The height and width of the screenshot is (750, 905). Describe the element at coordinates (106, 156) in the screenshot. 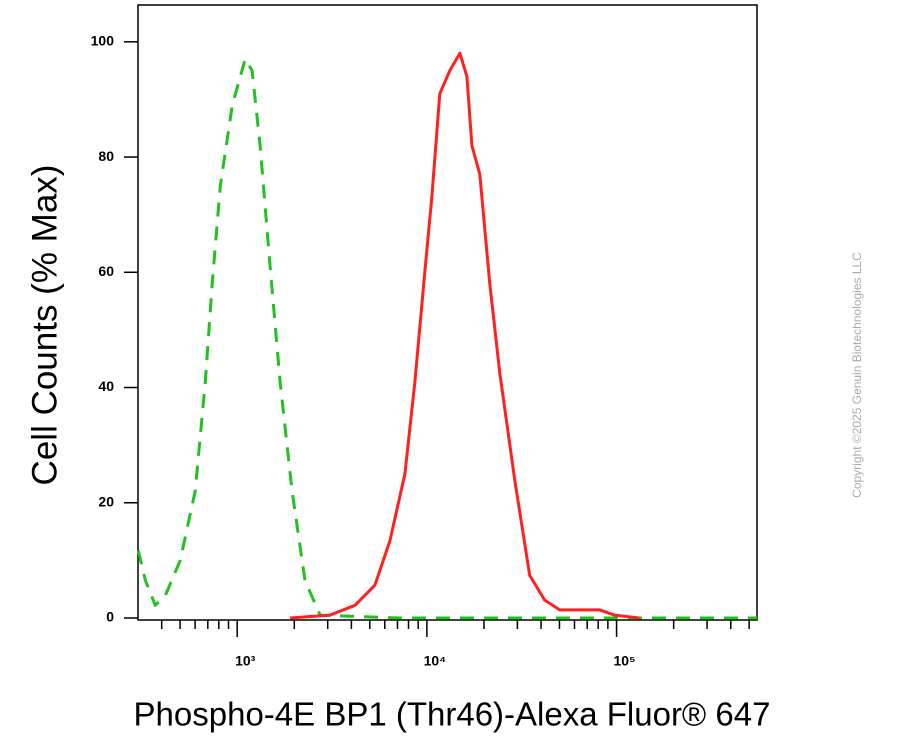

I see `y-tick-label: 80` at that location.